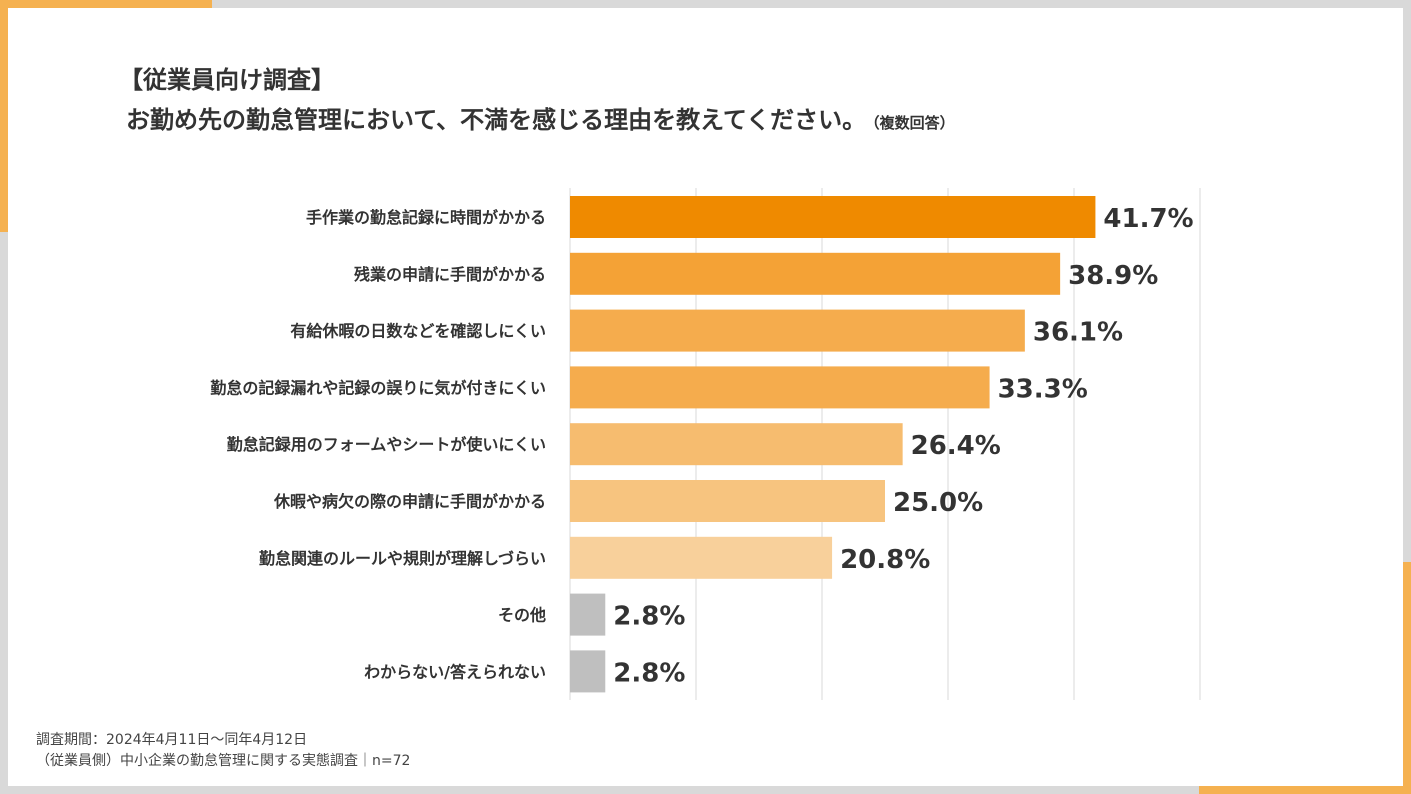 The image size is (1411, 794). What do you see at coordinates (885, 560) in the screenshot?
I see `value-label: 20.8%` at bounding box center [885, 560].